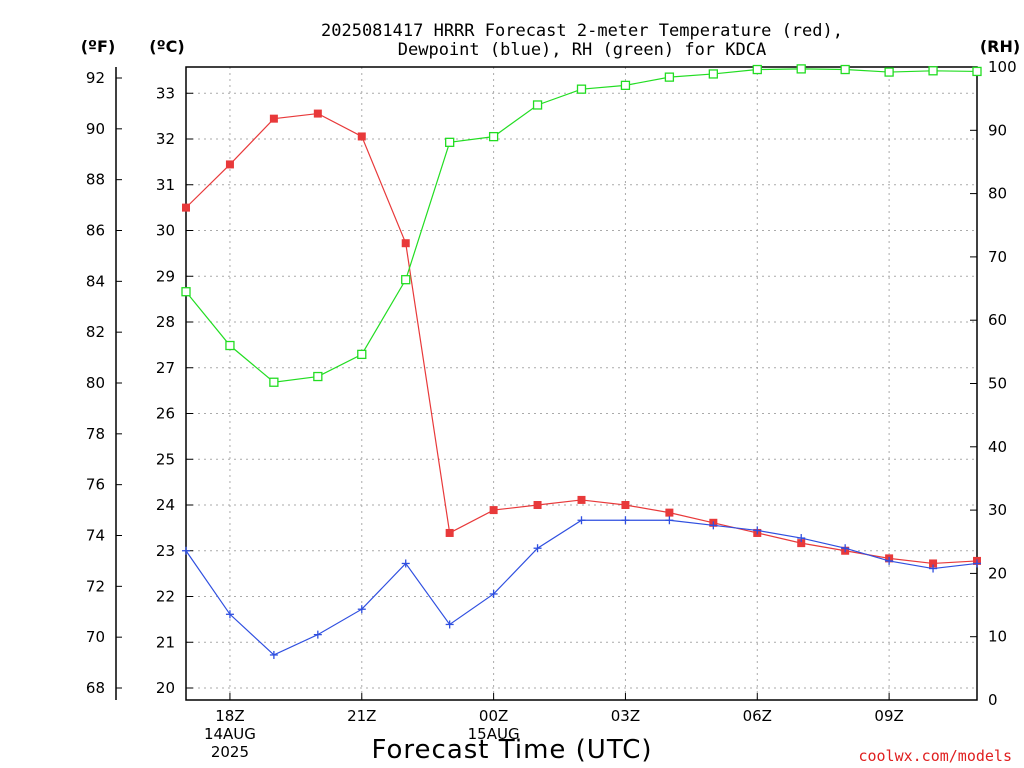 This screenshot has width=1024, height=768. I want to click on fahrenheit-unit-label: (ºF), so click(98, 46).